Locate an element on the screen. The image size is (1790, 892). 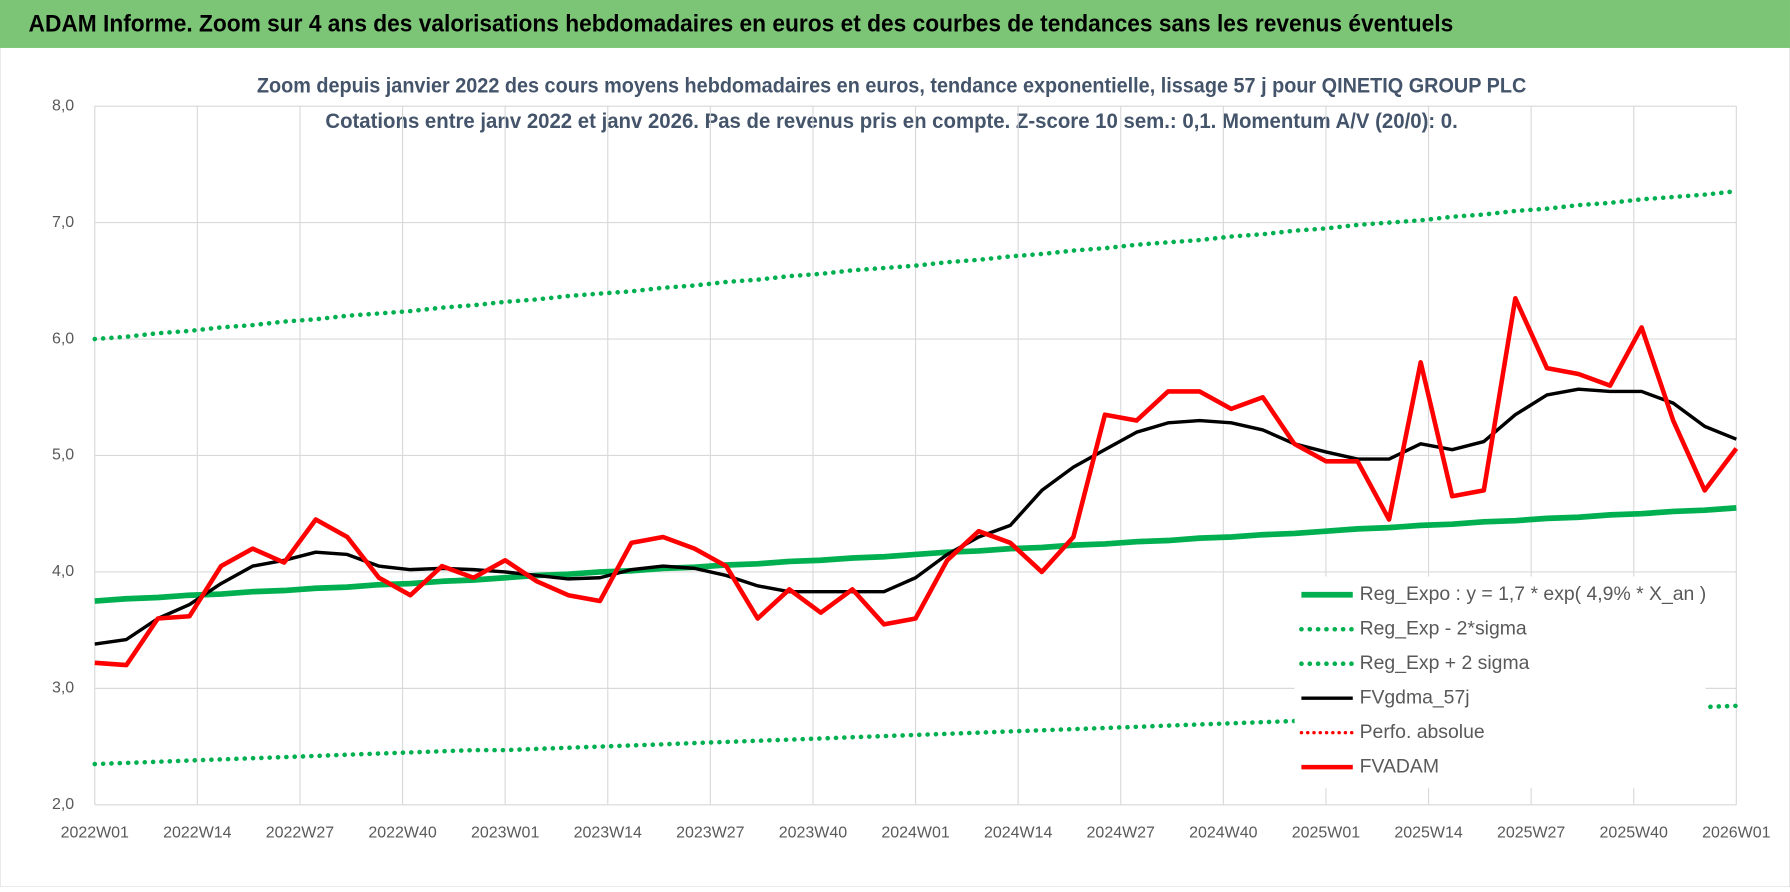
y-tick-label: 2,0 is located at coordinates (63, 804).